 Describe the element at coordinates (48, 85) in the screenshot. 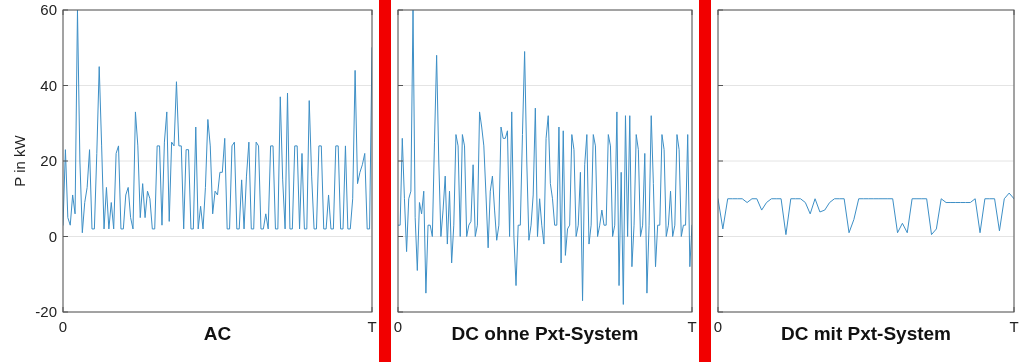

I see `y-tick-label: 40` at that location.